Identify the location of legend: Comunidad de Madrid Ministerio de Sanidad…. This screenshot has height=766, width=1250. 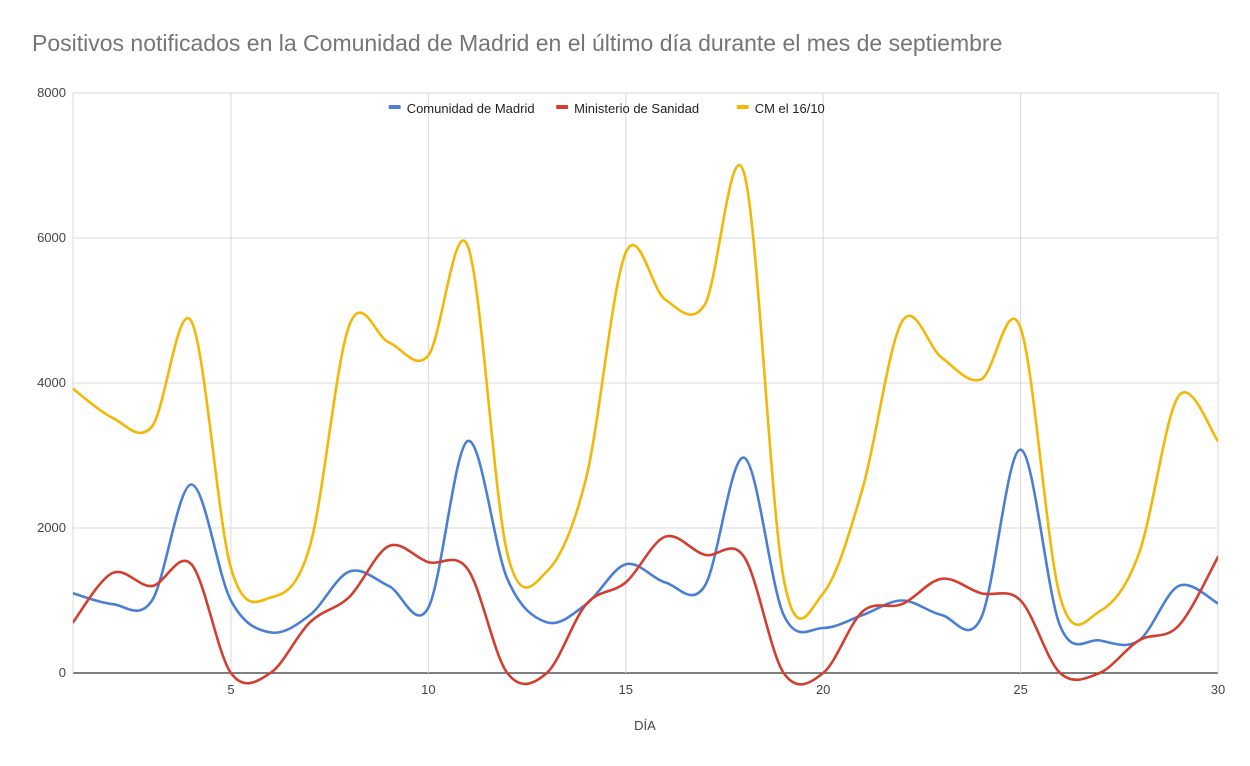
(606, 108).